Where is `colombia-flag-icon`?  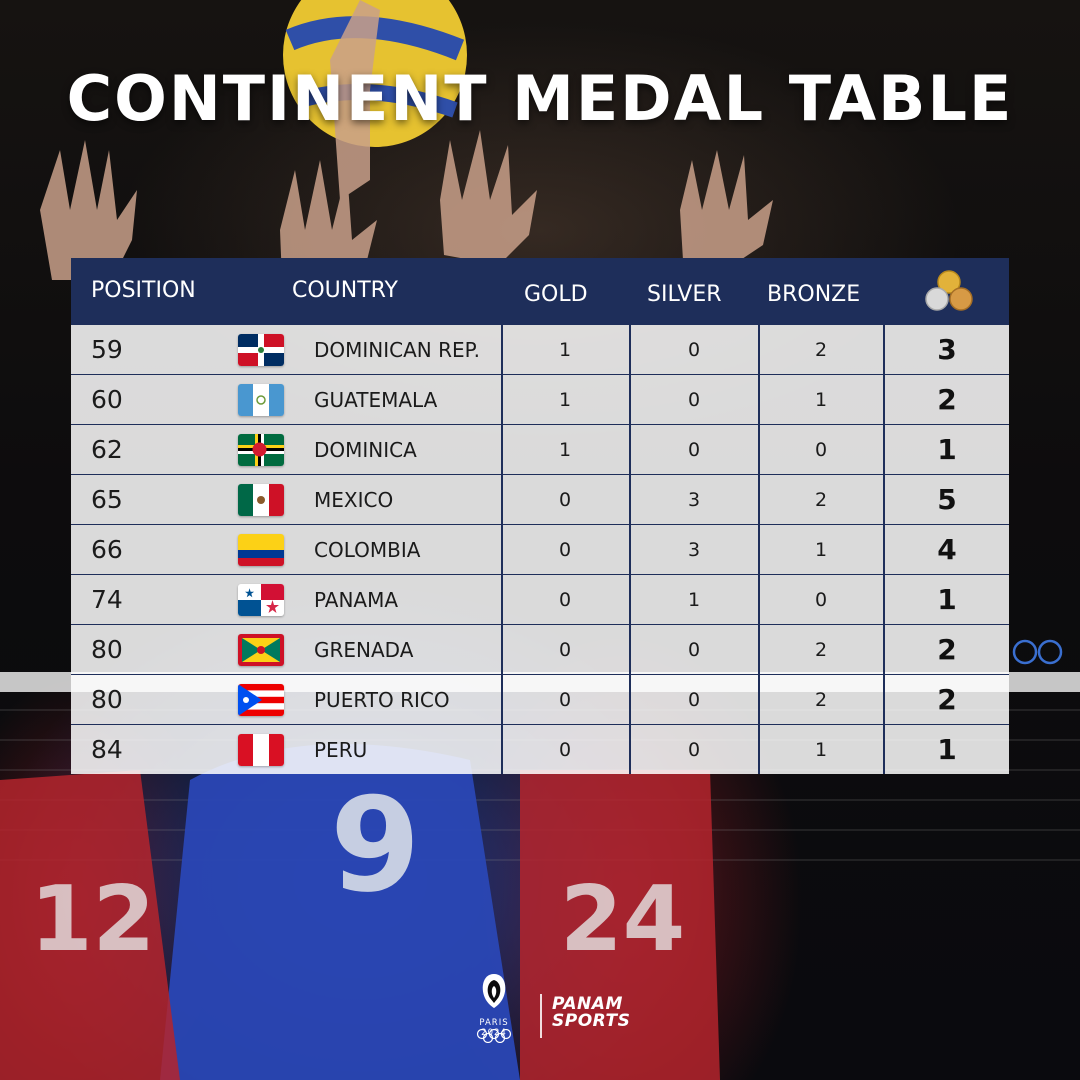
colombia-flag-icon is located at coordinates (261, 549).